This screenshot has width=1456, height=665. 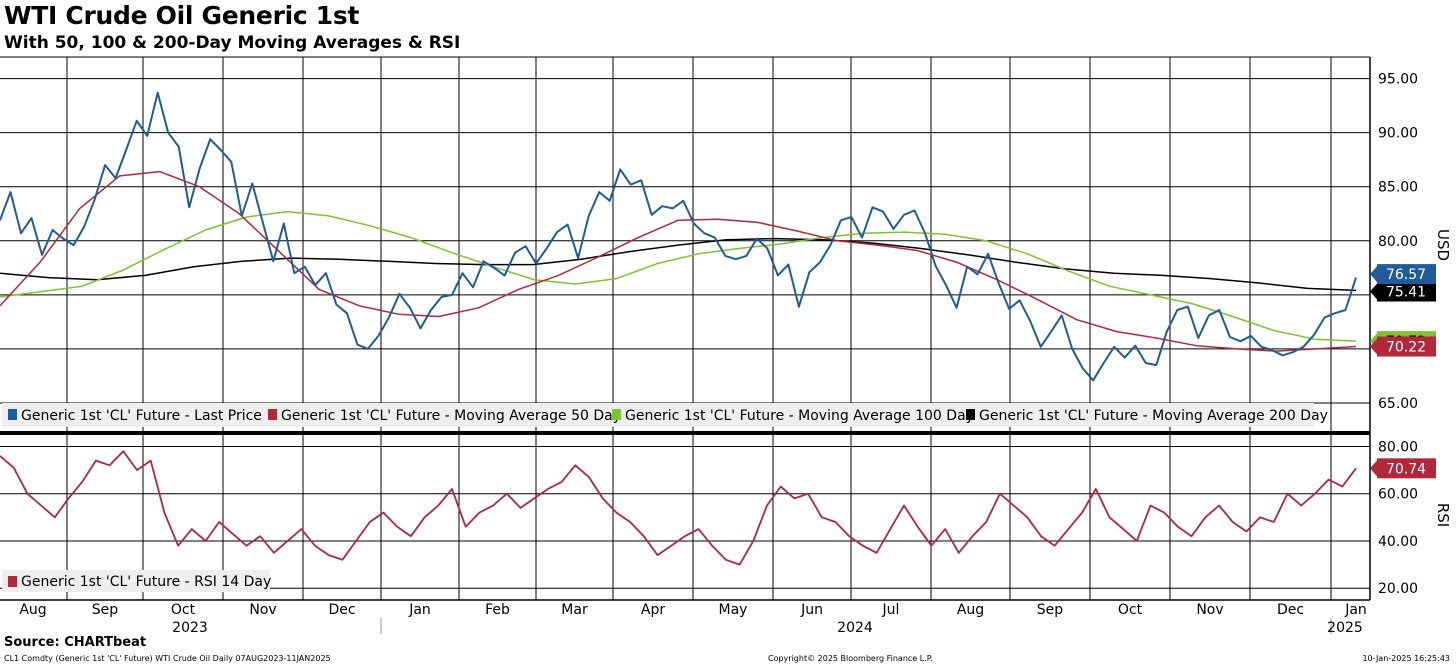 I want to click on ma200-tag-value: 75.41, so click(x=1406, y=293).